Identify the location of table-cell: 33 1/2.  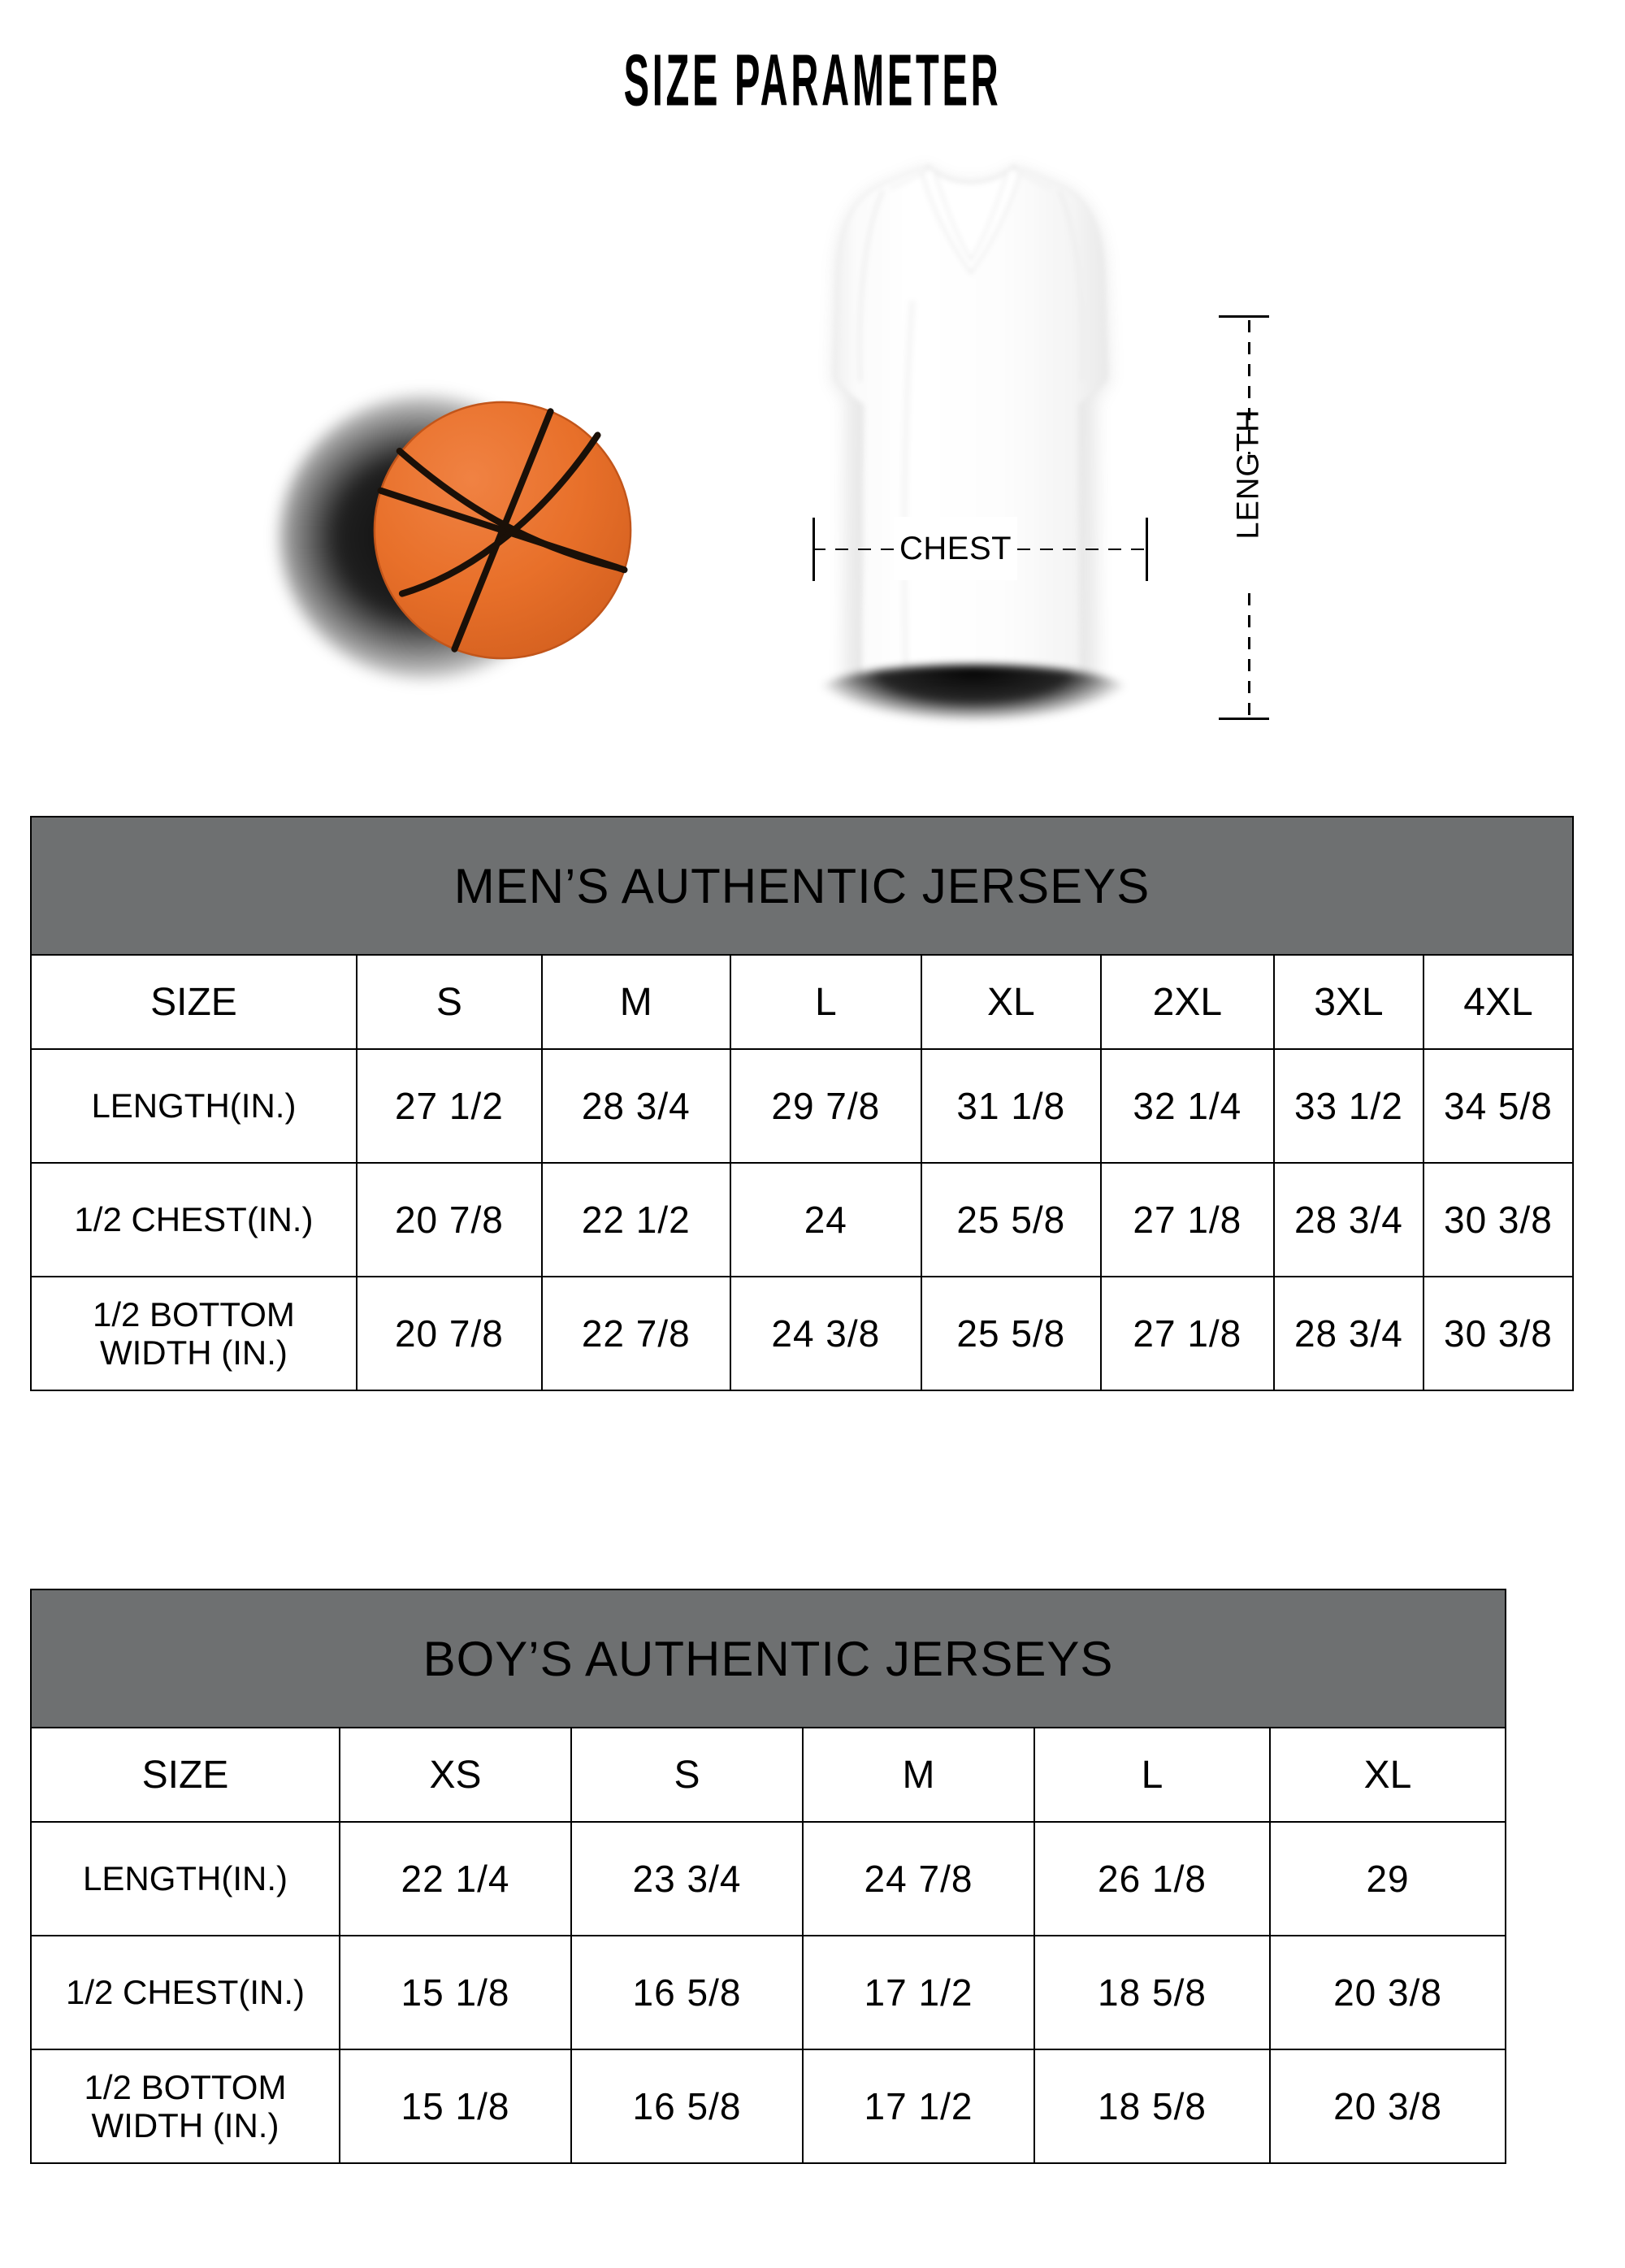
(1348, 1106).